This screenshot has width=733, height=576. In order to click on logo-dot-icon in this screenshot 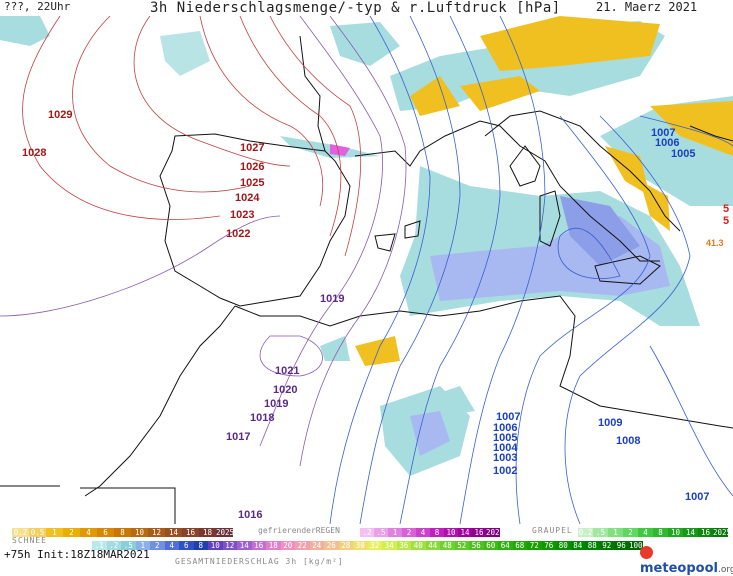, I will do `click(646, 552)`.